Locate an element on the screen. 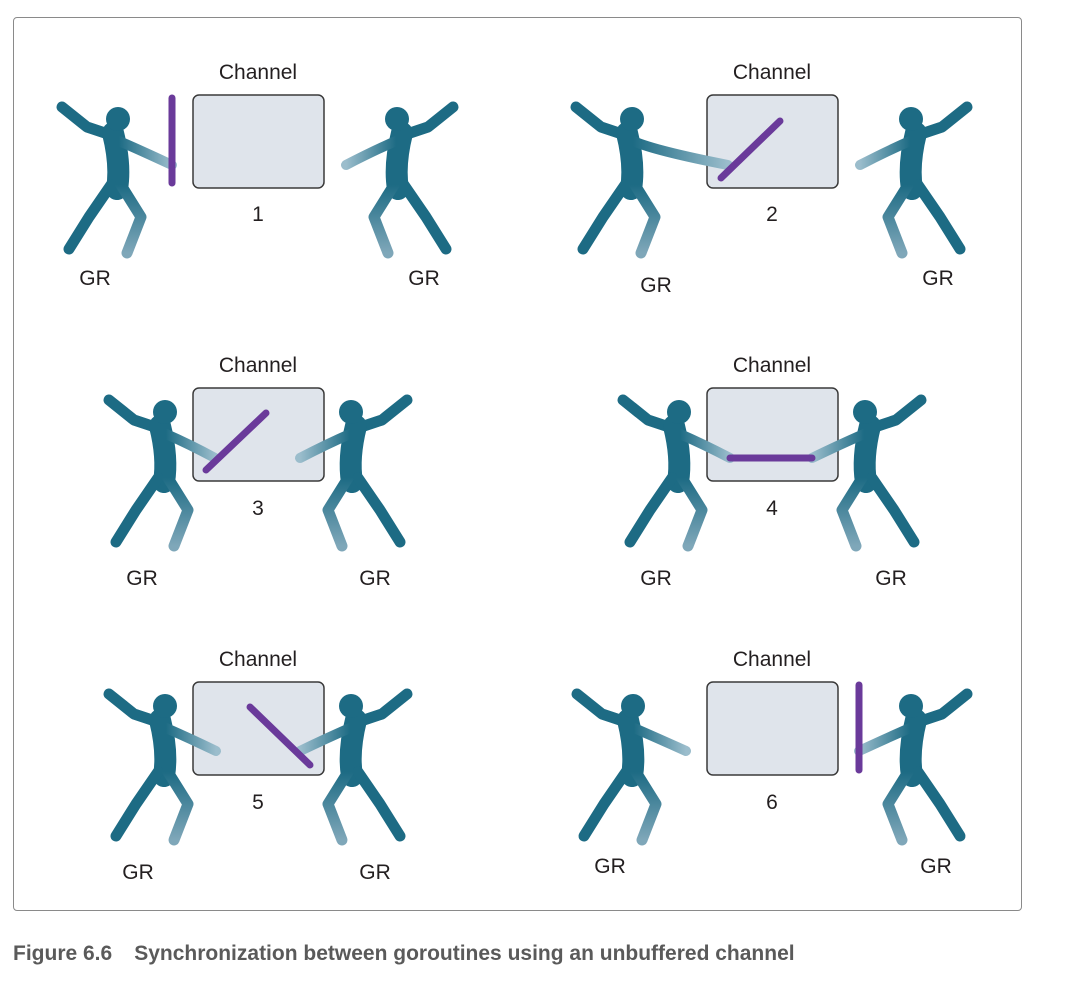 The image size is (1086, 992). panel-3: Channel 3 GR GR is located at coordinates (258, 472).